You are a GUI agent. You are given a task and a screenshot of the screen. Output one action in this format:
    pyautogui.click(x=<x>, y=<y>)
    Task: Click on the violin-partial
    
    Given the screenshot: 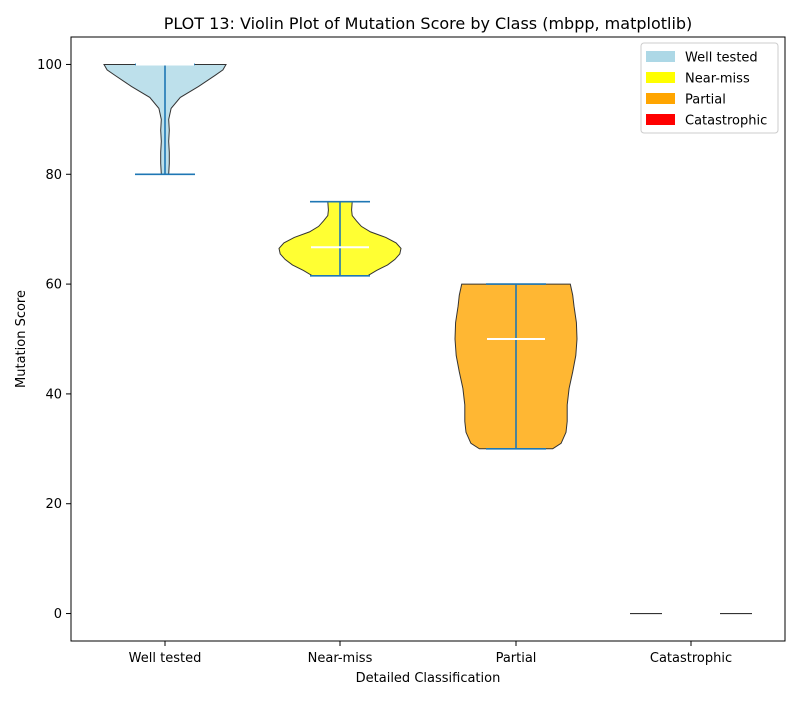 What is the action you would take?
    pyautogui.click(x=516, y=366)
    